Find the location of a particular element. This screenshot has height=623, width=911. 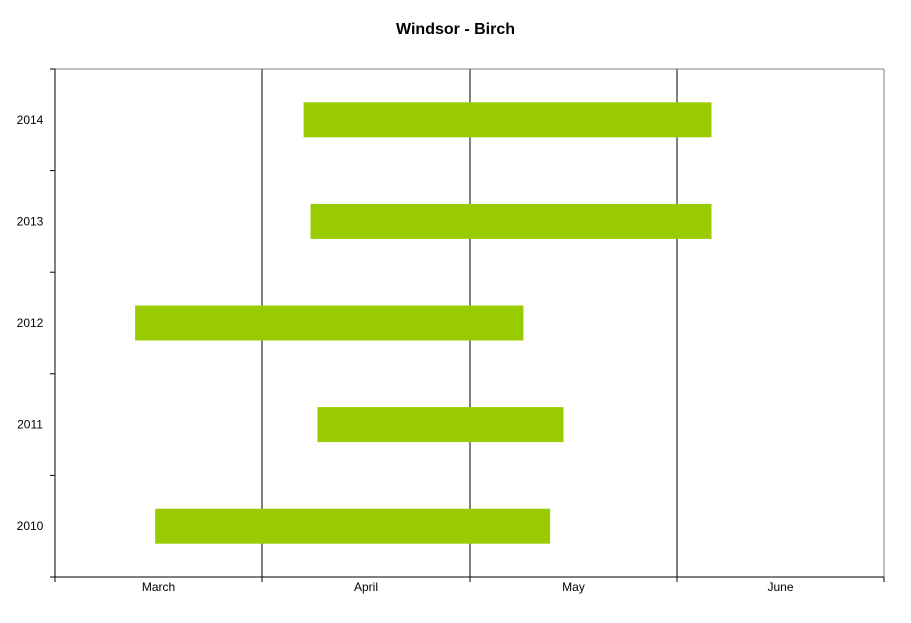

bar-2010 is located at coordinates (353, 526).